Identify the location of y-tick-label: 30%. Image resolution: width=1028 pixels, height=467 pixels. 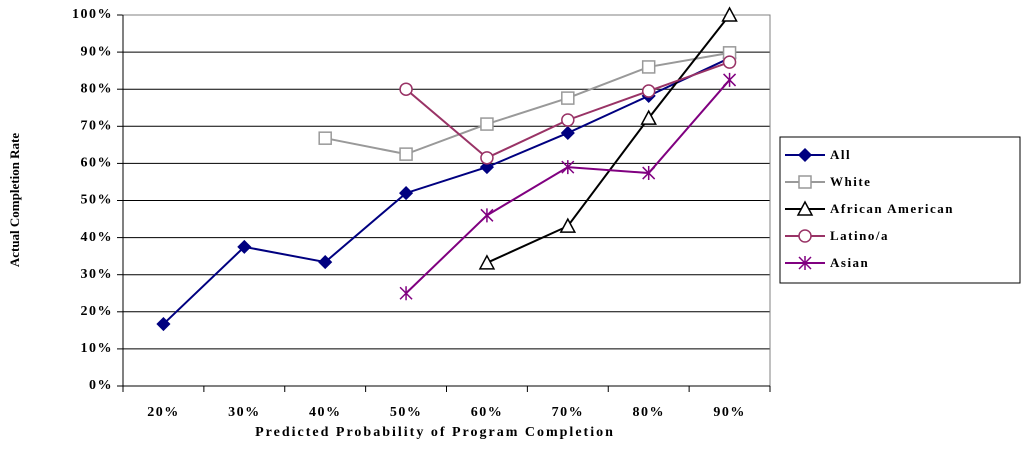
(97, 274).